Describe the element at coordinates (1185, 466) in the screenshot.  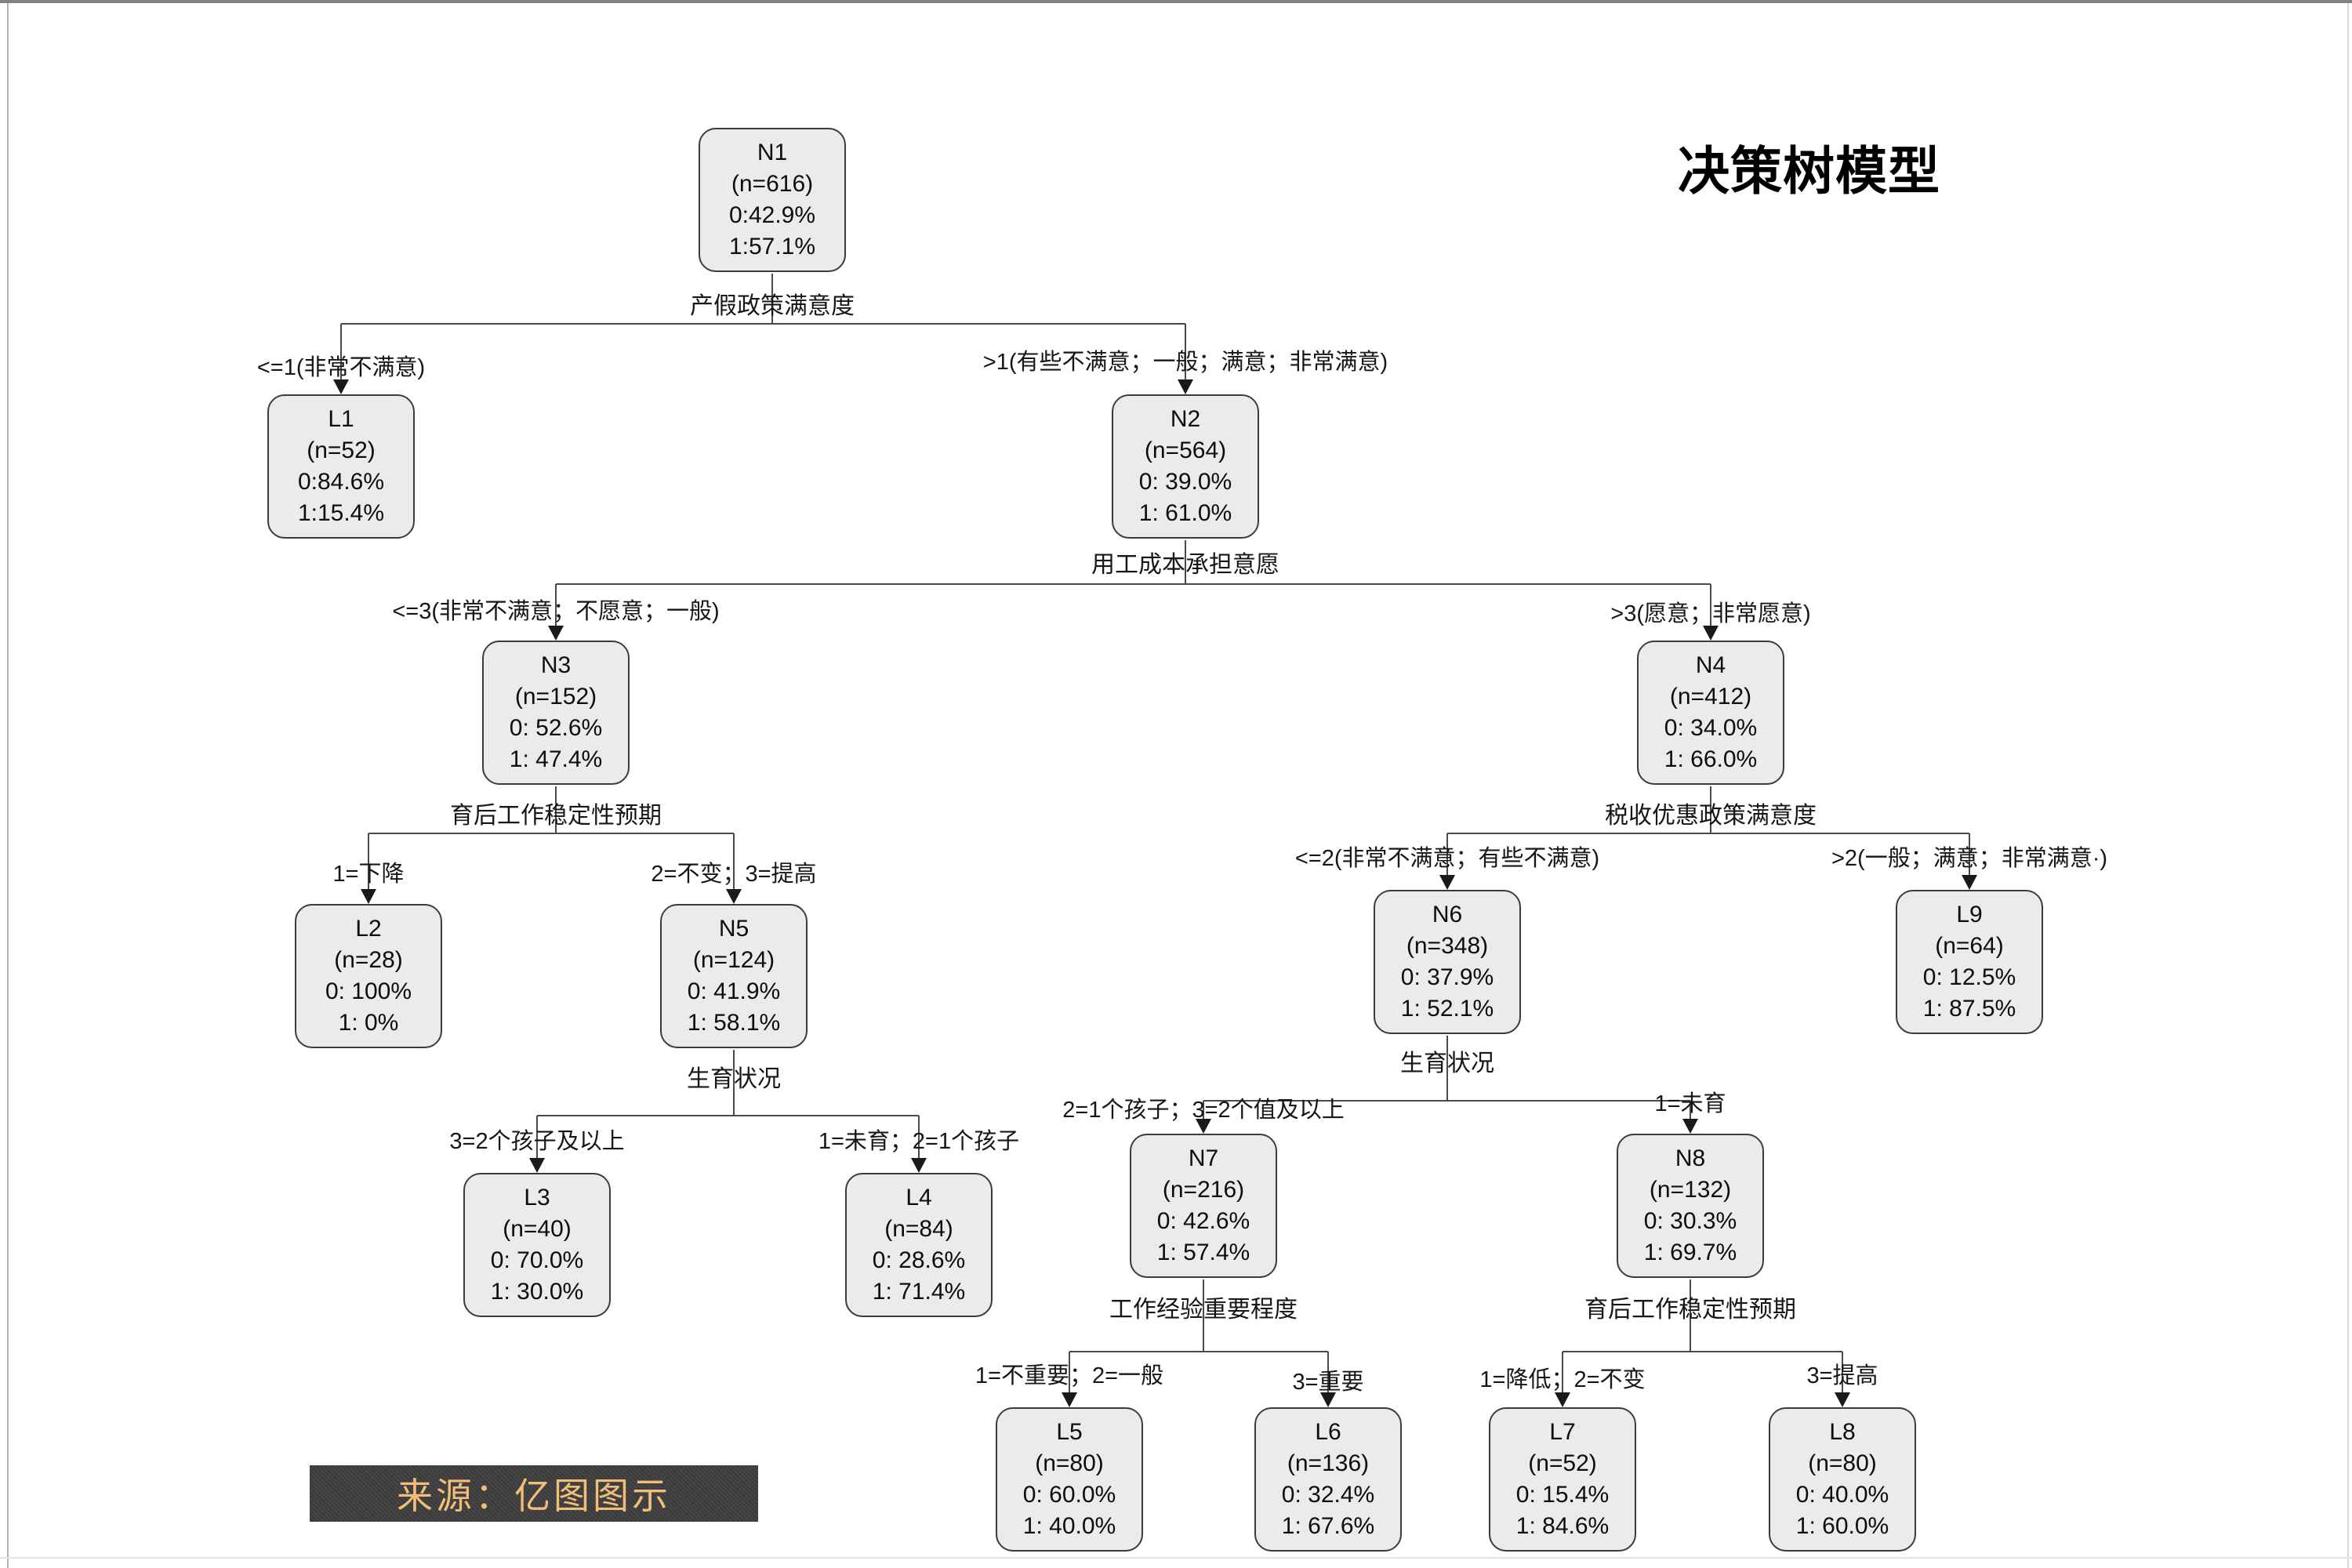
I see `tree-node-N2: N2 (n=564) 0: 39.0% 1: 61.0%` at that location.